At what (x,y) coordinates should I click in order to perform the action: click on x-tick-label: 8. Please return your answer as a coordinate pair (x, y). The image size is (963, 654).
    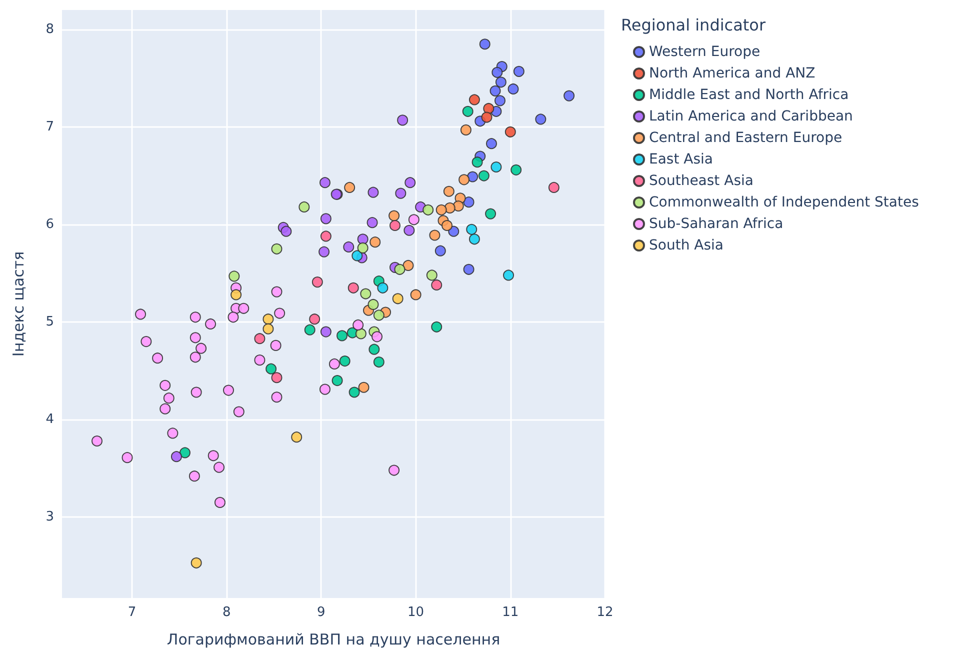
    Looking at the image, I should click on (226, 612).